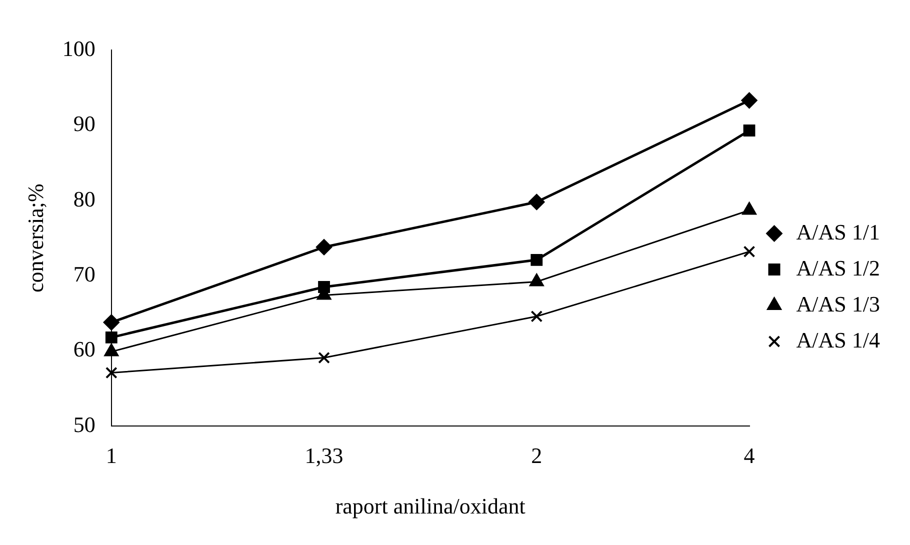  I want to click on legend-label: A/AS 1/2, so click(838, 267).